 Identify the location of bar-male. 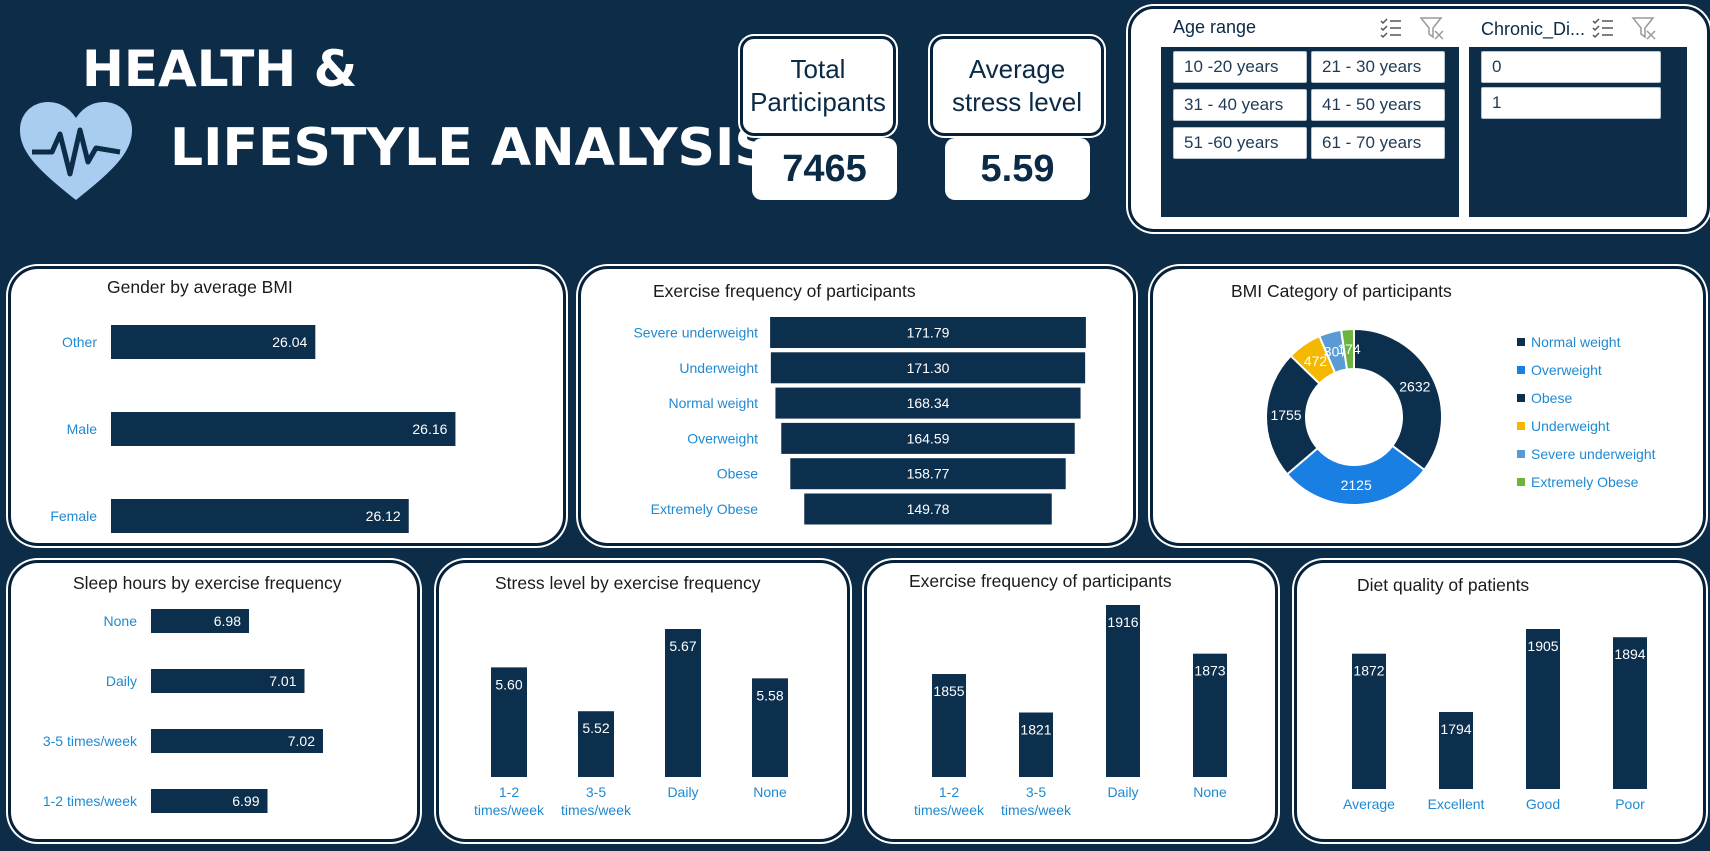
(283, 429).